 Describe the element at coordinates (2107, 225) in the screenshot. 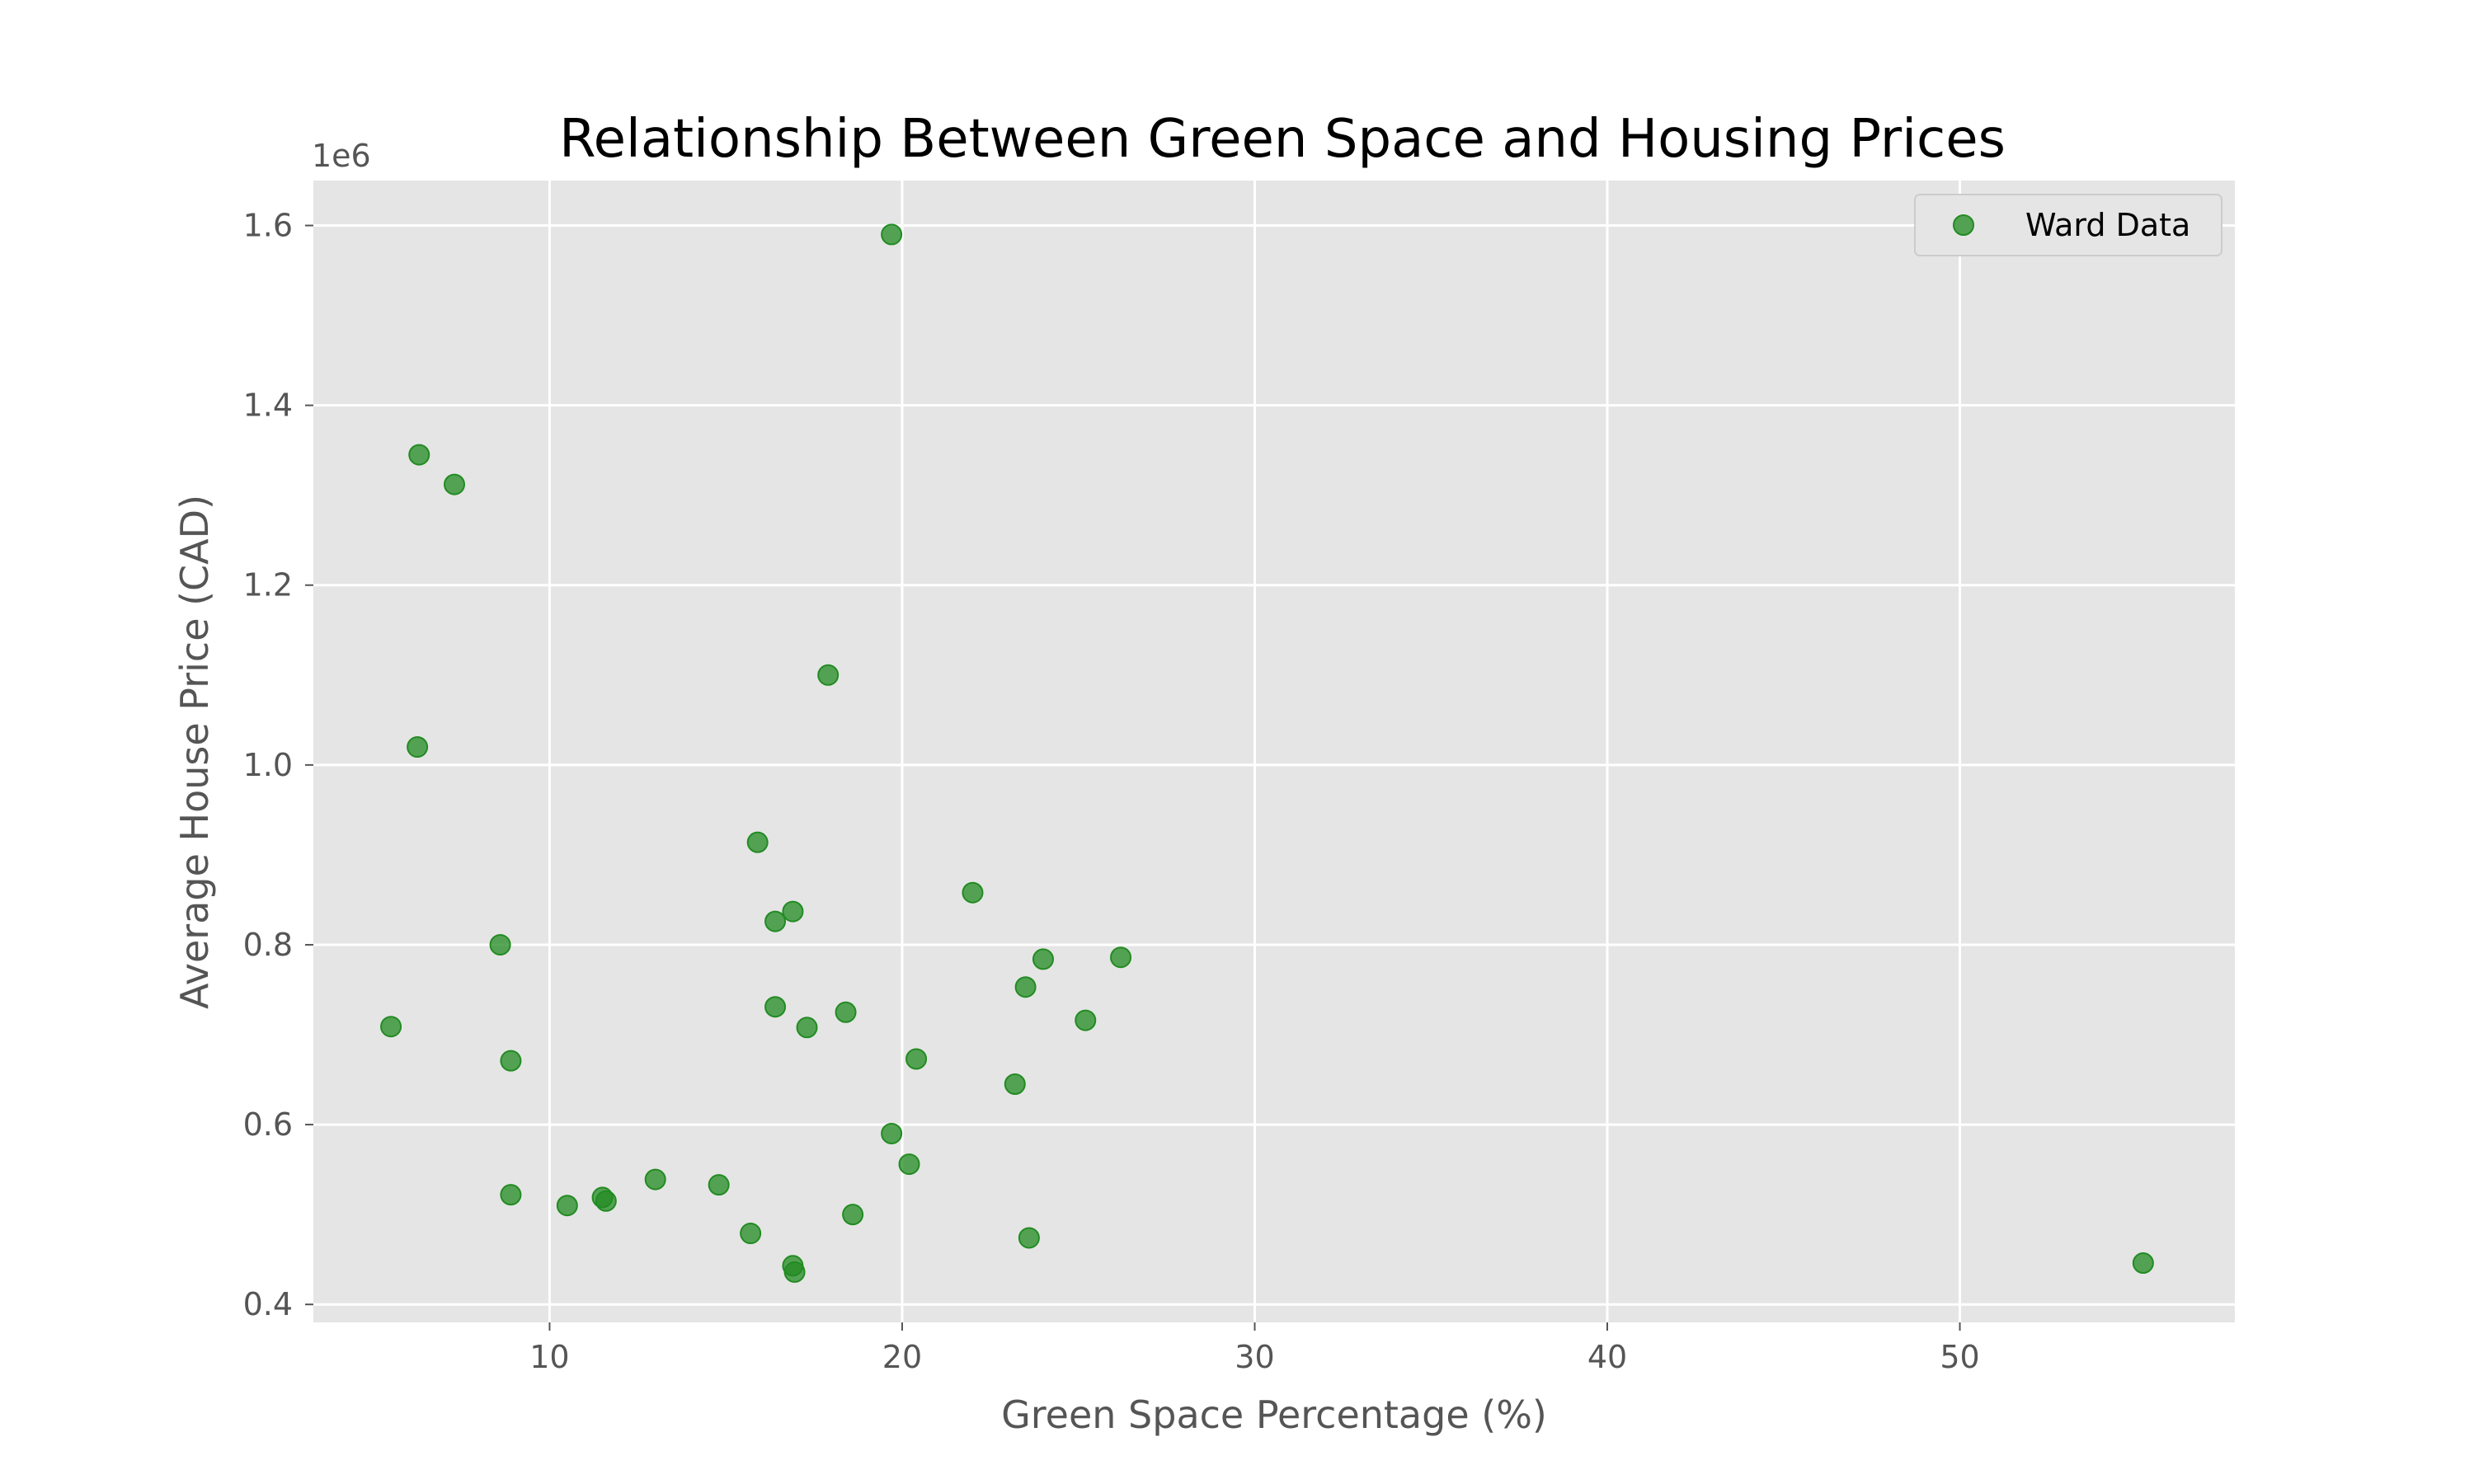

I see `legend-label: Ward Data` at that location.